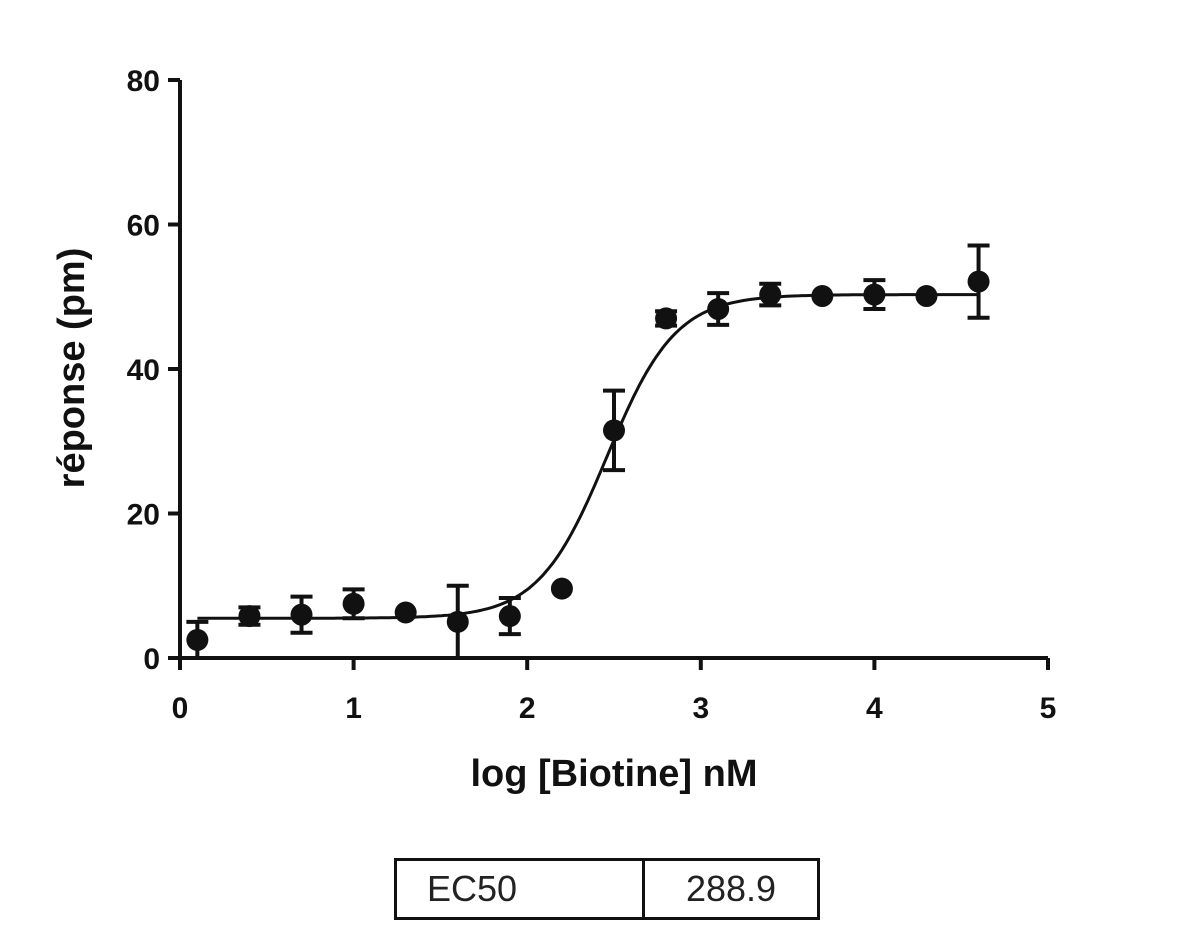 The width and height of the screenshot is (1181, 950). What do you see at coordinates (613, 774) in the screenshot?
I see `x-axis-title: log [Biotine] nM` at bounding box center [613, 774].